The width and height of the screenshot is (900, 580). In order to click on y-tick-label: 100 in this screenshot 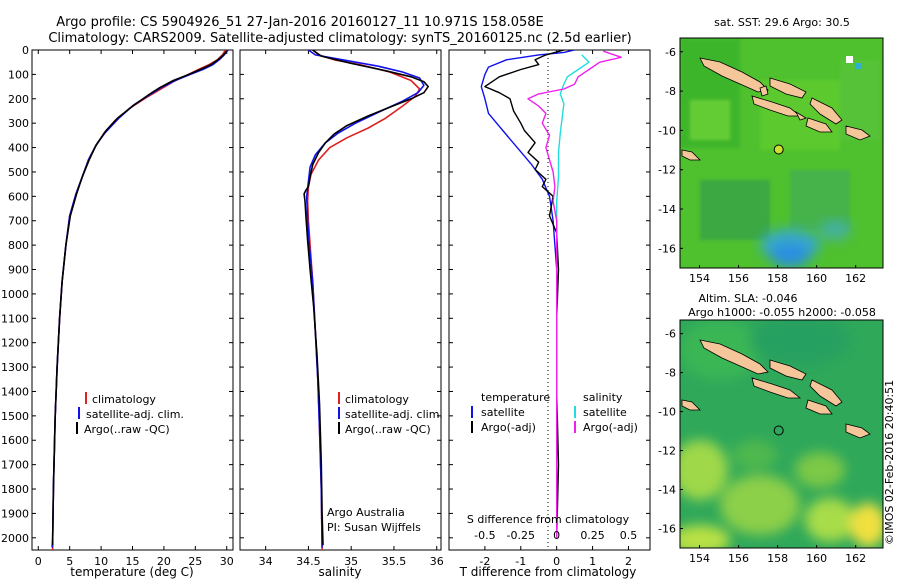, I will do `click(18, 74)`.